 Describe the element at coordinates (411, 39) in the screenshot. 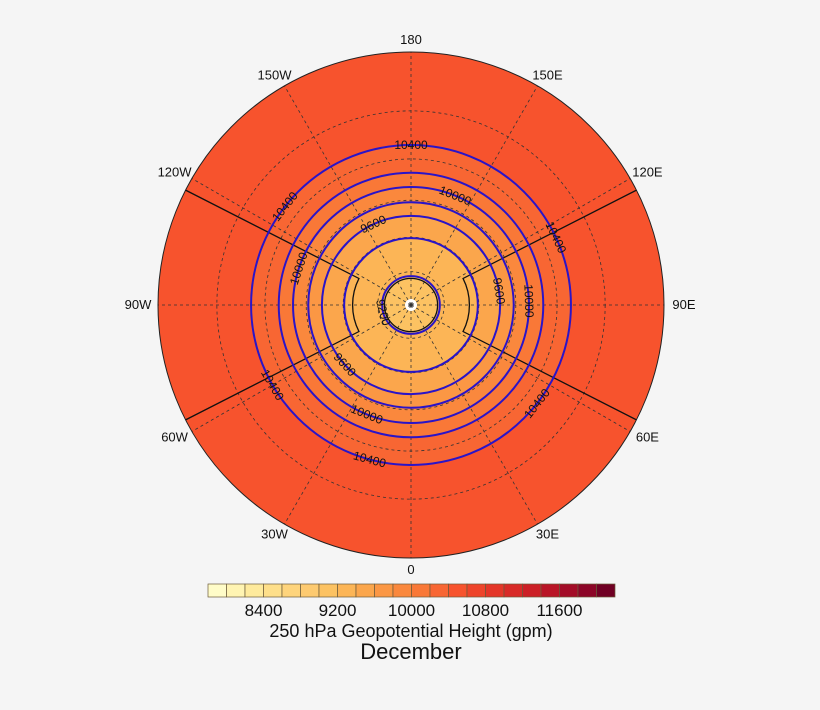

I see `longitude-label: 180` at that location.